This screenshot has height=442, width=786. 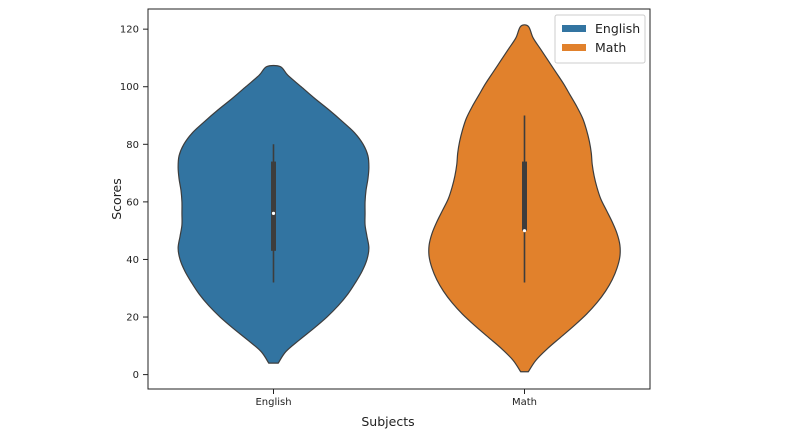 What do you see at coordinates (132, 260) in the screenshot?
I see `y-tick-label: 40` at bounding box center [132, 260].